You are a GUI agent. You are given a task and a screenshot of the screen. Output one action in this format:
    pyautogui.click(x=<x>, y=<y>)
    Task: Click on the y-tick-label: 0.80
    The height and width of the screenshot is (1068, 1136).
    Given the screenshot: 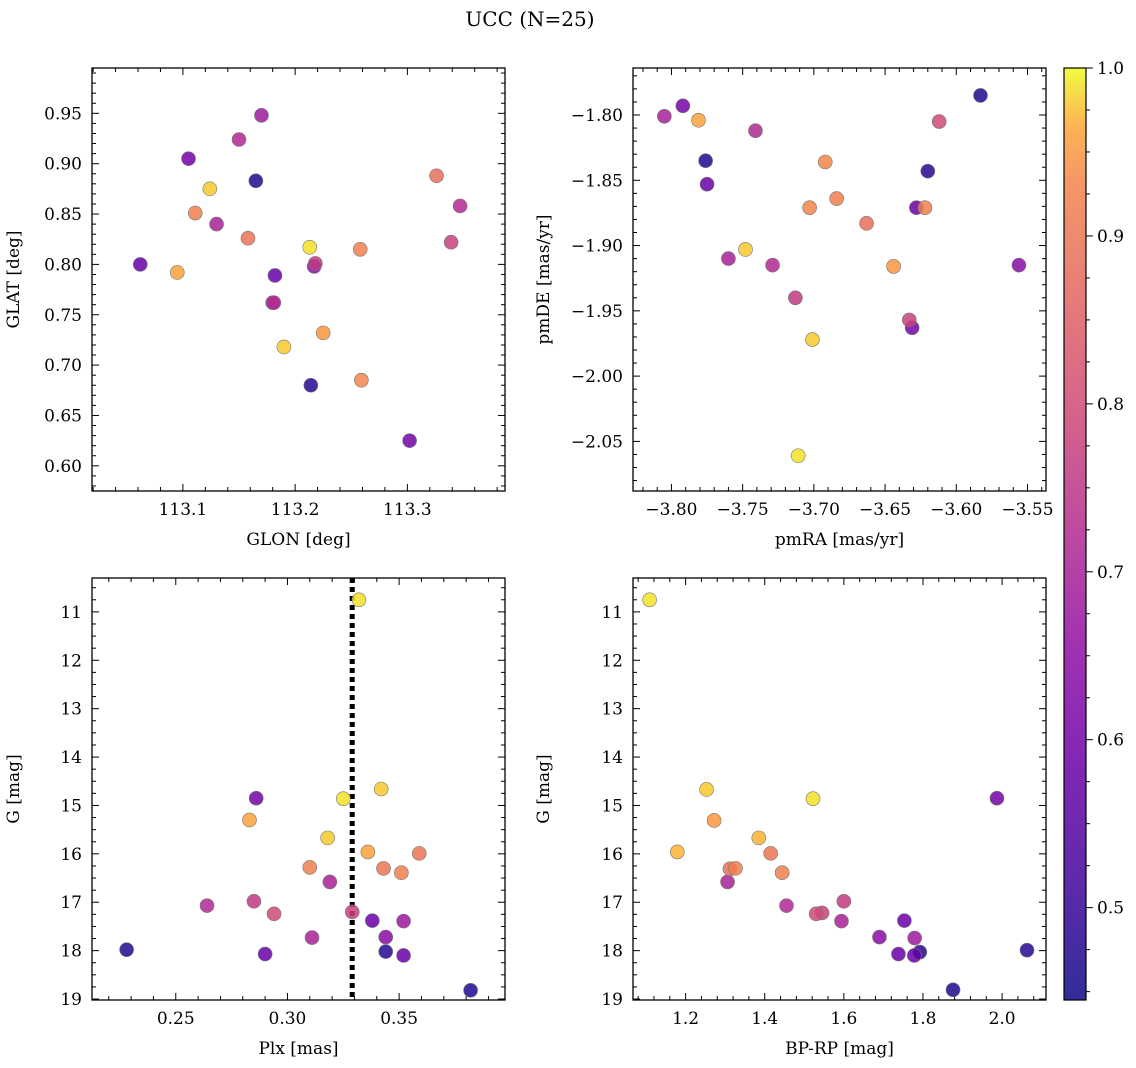 What is the action you would take?
    pyautogui.click(x=63, y=265)
    